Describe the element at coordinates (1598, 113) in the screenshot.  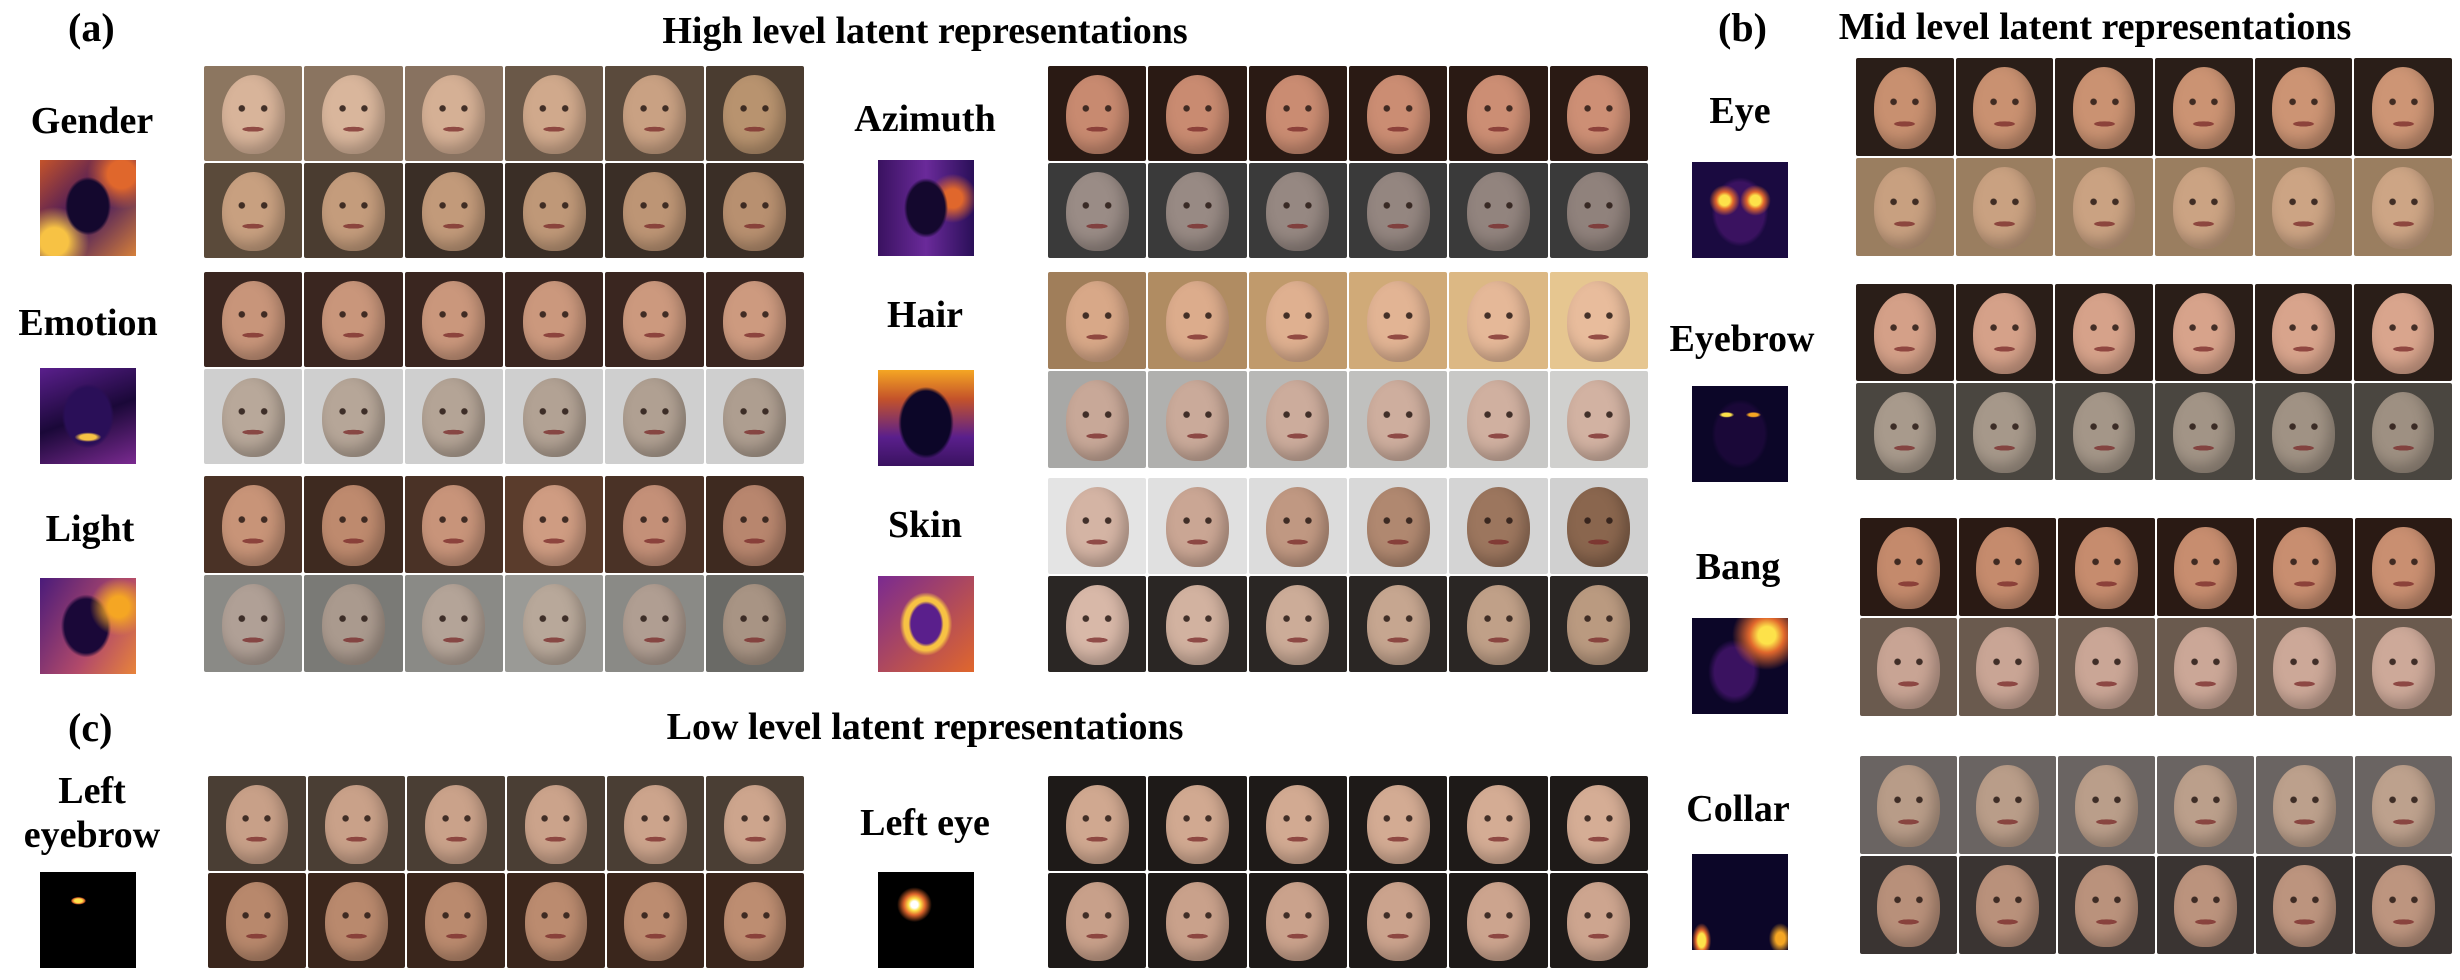
I see `face-thumbnail-azimuth-r1-c6` at that location.